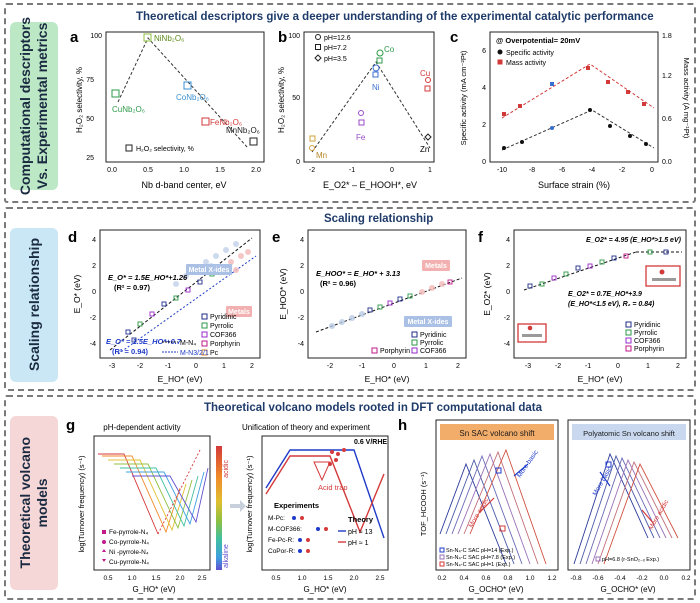 The height and width of the screenshot is (603, 700). What do you see at coordinates (507, 578) in the screenshot?
I see `svg-text: 0.8` at bounding box center [507, 578].